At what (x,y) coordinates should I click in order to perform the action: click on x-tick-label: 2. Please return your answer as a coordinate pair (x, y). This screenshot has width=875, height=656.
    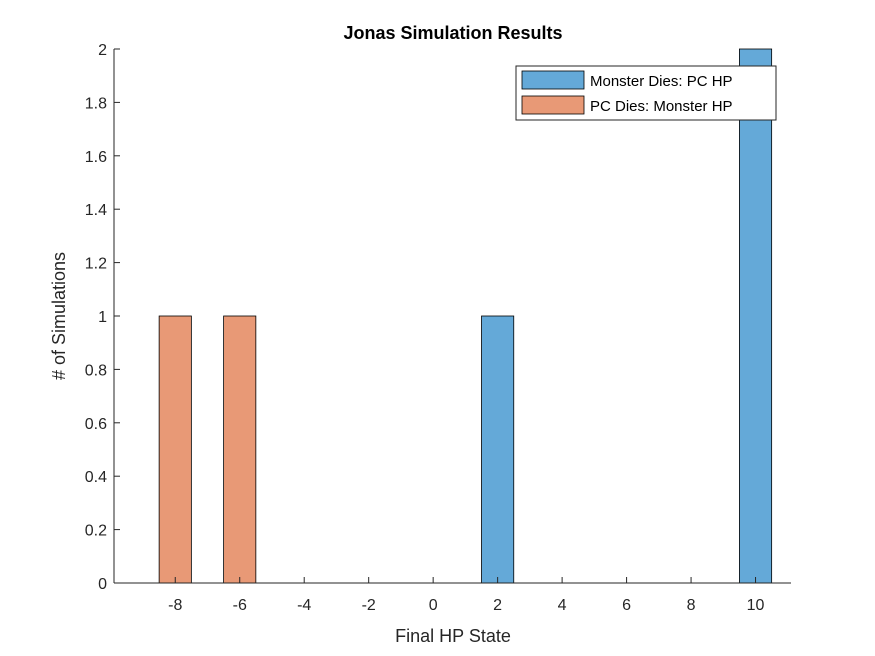
    Looking at the image, I should click on (497, 605).